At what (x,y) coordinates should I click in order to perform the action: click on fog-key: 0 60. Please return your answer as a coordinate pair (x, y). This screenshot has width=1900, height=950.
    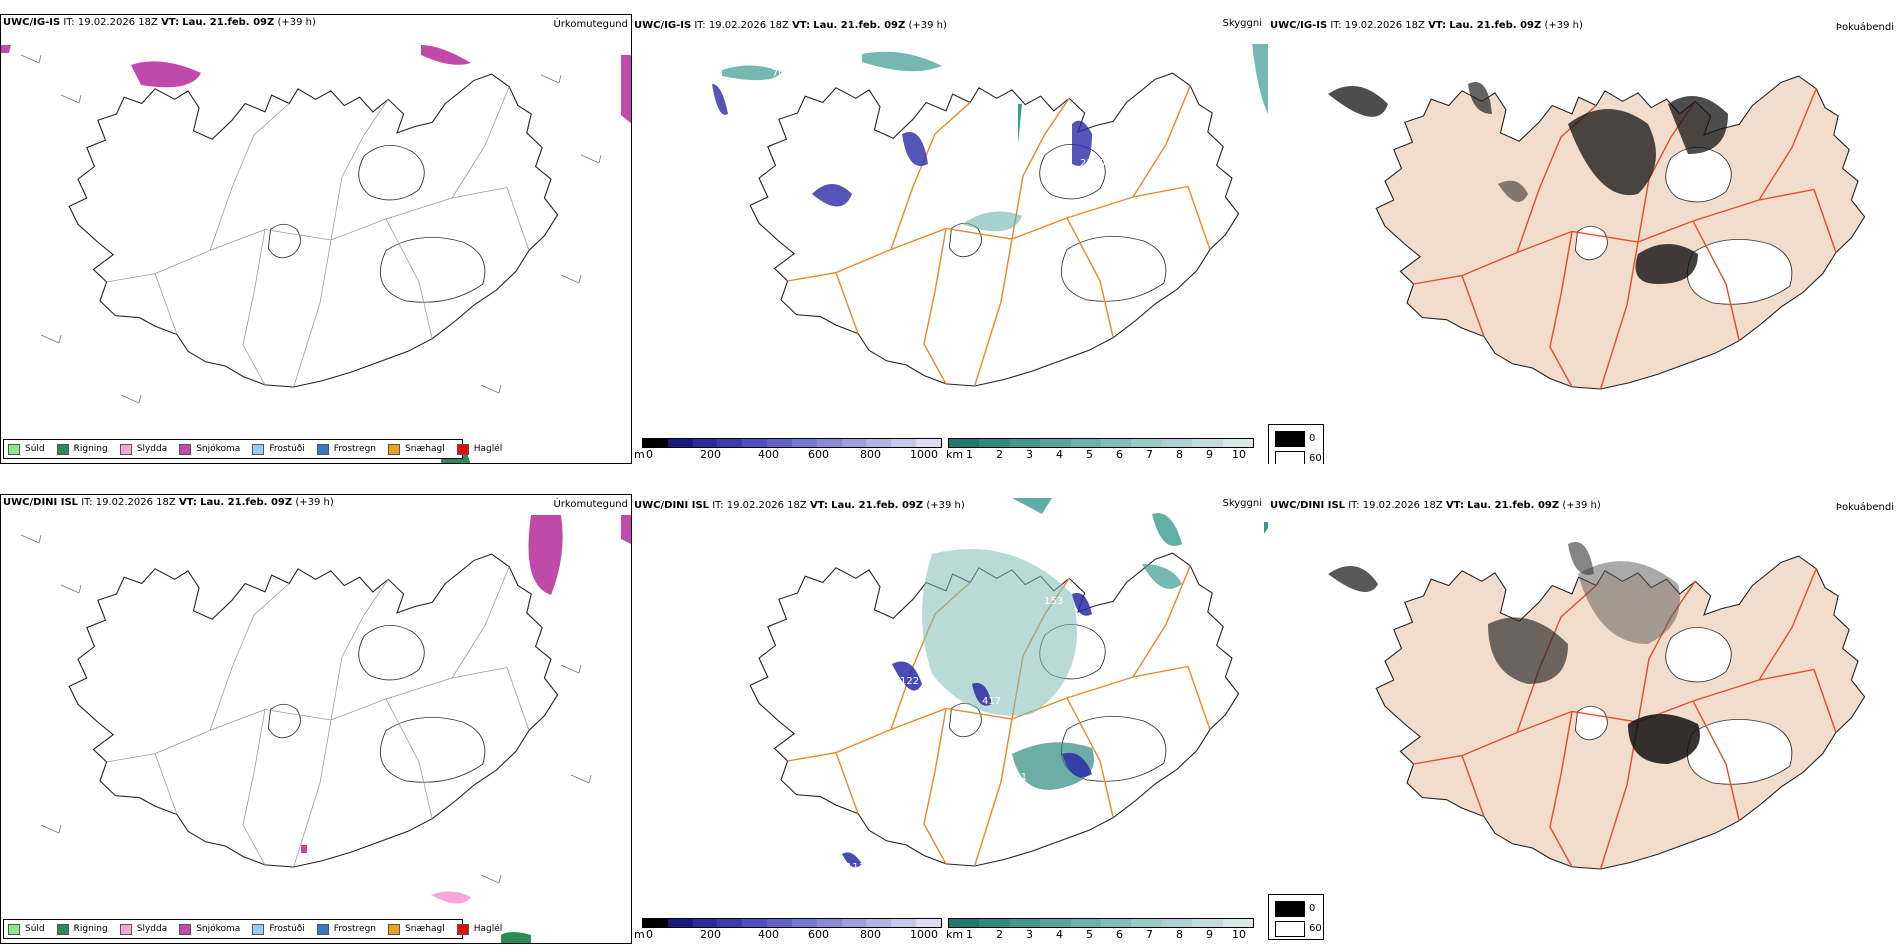
    Looking at the image, I should click on (1296, 444).